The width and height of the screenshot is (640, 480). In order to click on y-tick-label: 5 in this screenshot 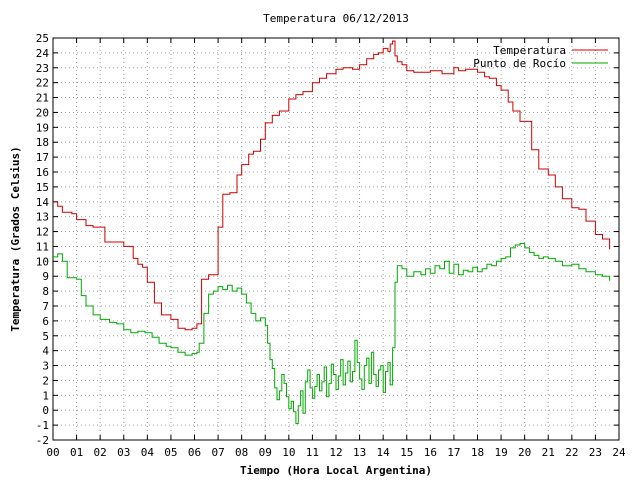, I will do `click(45, 336)`.